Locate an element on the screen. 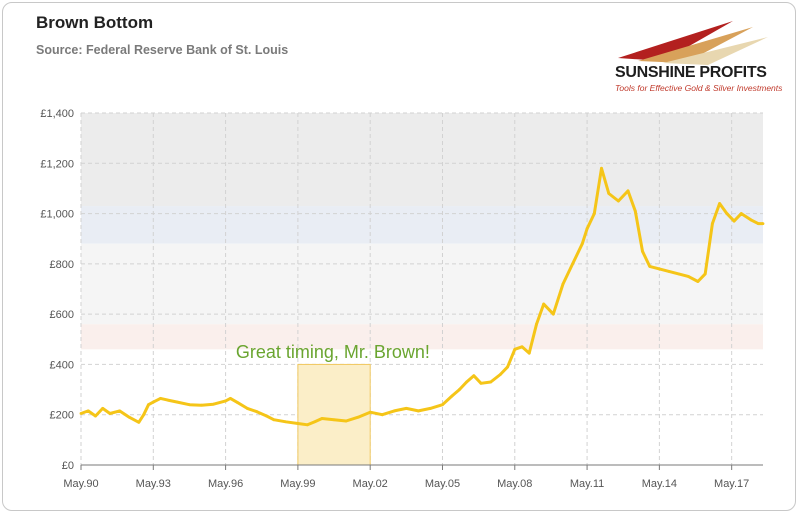 Image resolution: width=800 pixels, height=515 pixels. chart-title: Brown Bottom is located at coordinates (95, 22).